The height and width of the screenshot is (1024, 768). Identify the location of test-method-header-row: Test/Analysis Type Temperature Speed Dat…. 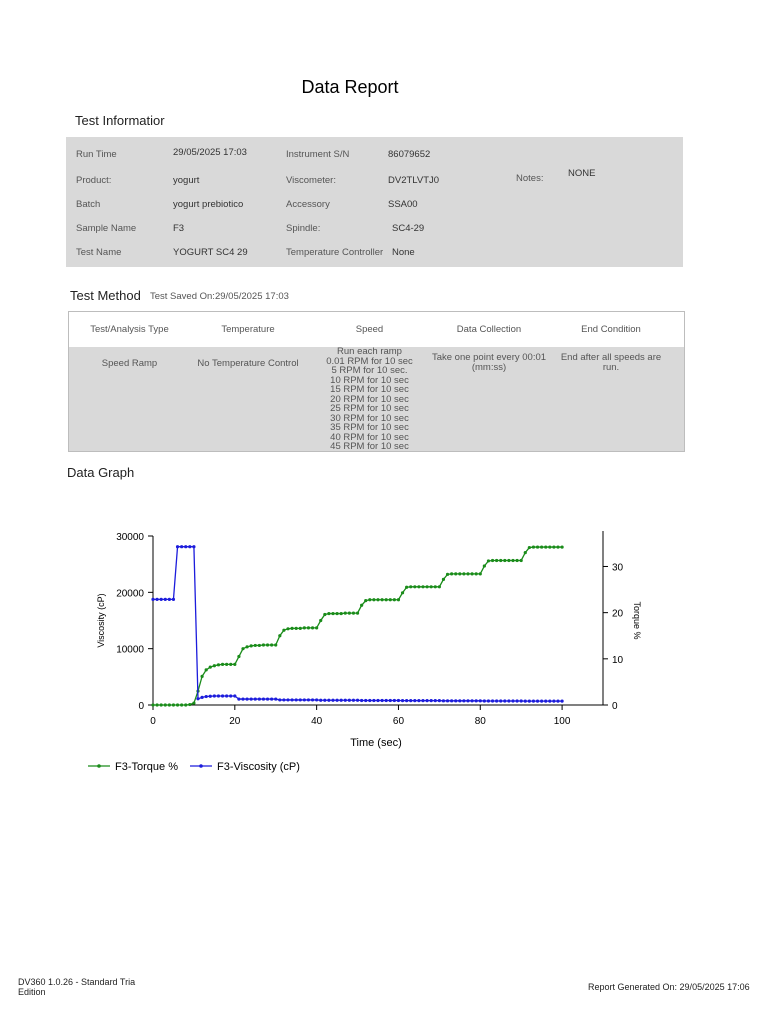
(376, 329).